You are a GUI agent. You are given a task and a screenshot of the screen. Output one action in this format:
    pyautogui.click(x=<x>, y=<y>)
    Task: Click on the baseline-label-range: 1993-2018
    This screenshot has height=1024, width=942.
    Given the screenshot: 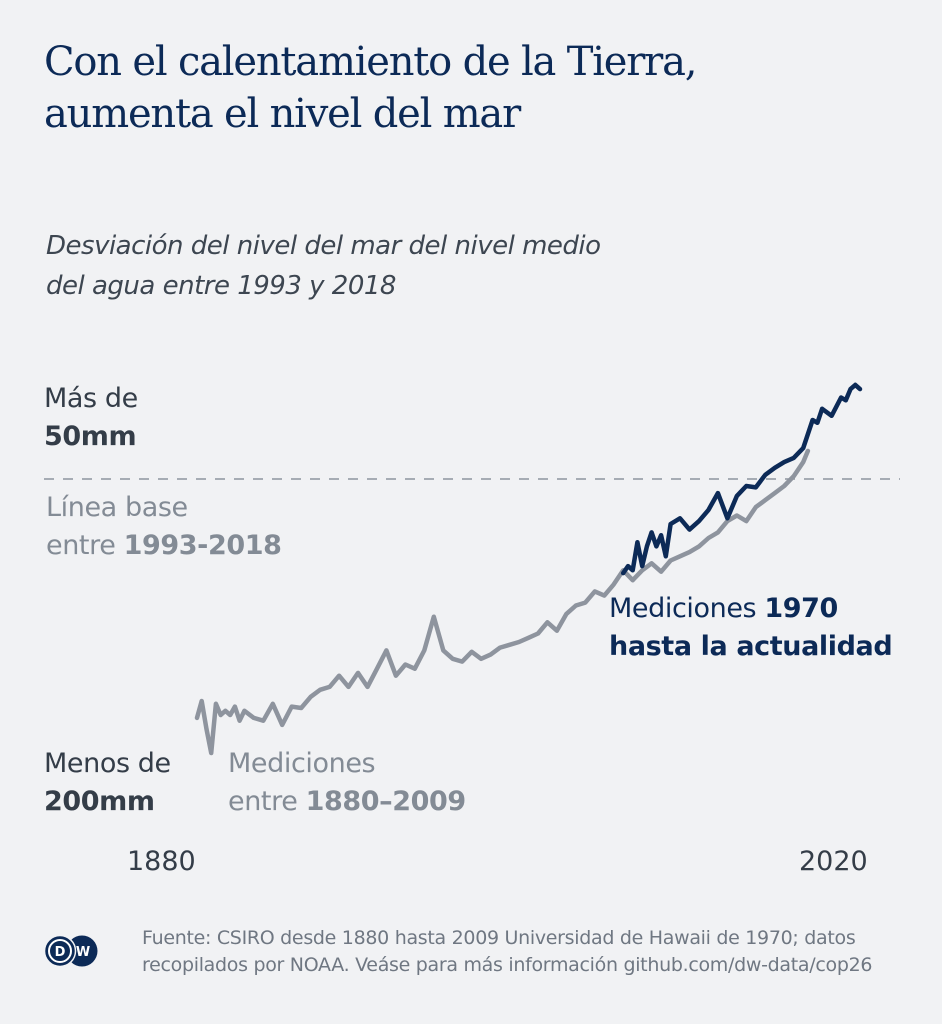 What is the action you would take?
    pyautogui.click(x=202, y=545)
    